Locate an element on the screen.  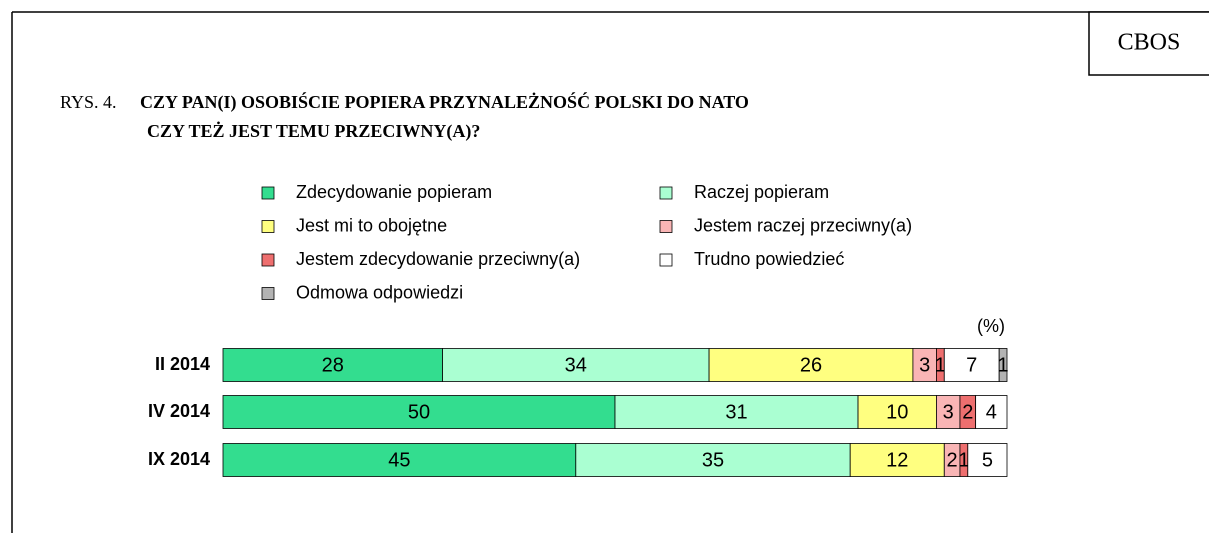
legend-label: Raczej popieram is located at coordinates (761, 192).